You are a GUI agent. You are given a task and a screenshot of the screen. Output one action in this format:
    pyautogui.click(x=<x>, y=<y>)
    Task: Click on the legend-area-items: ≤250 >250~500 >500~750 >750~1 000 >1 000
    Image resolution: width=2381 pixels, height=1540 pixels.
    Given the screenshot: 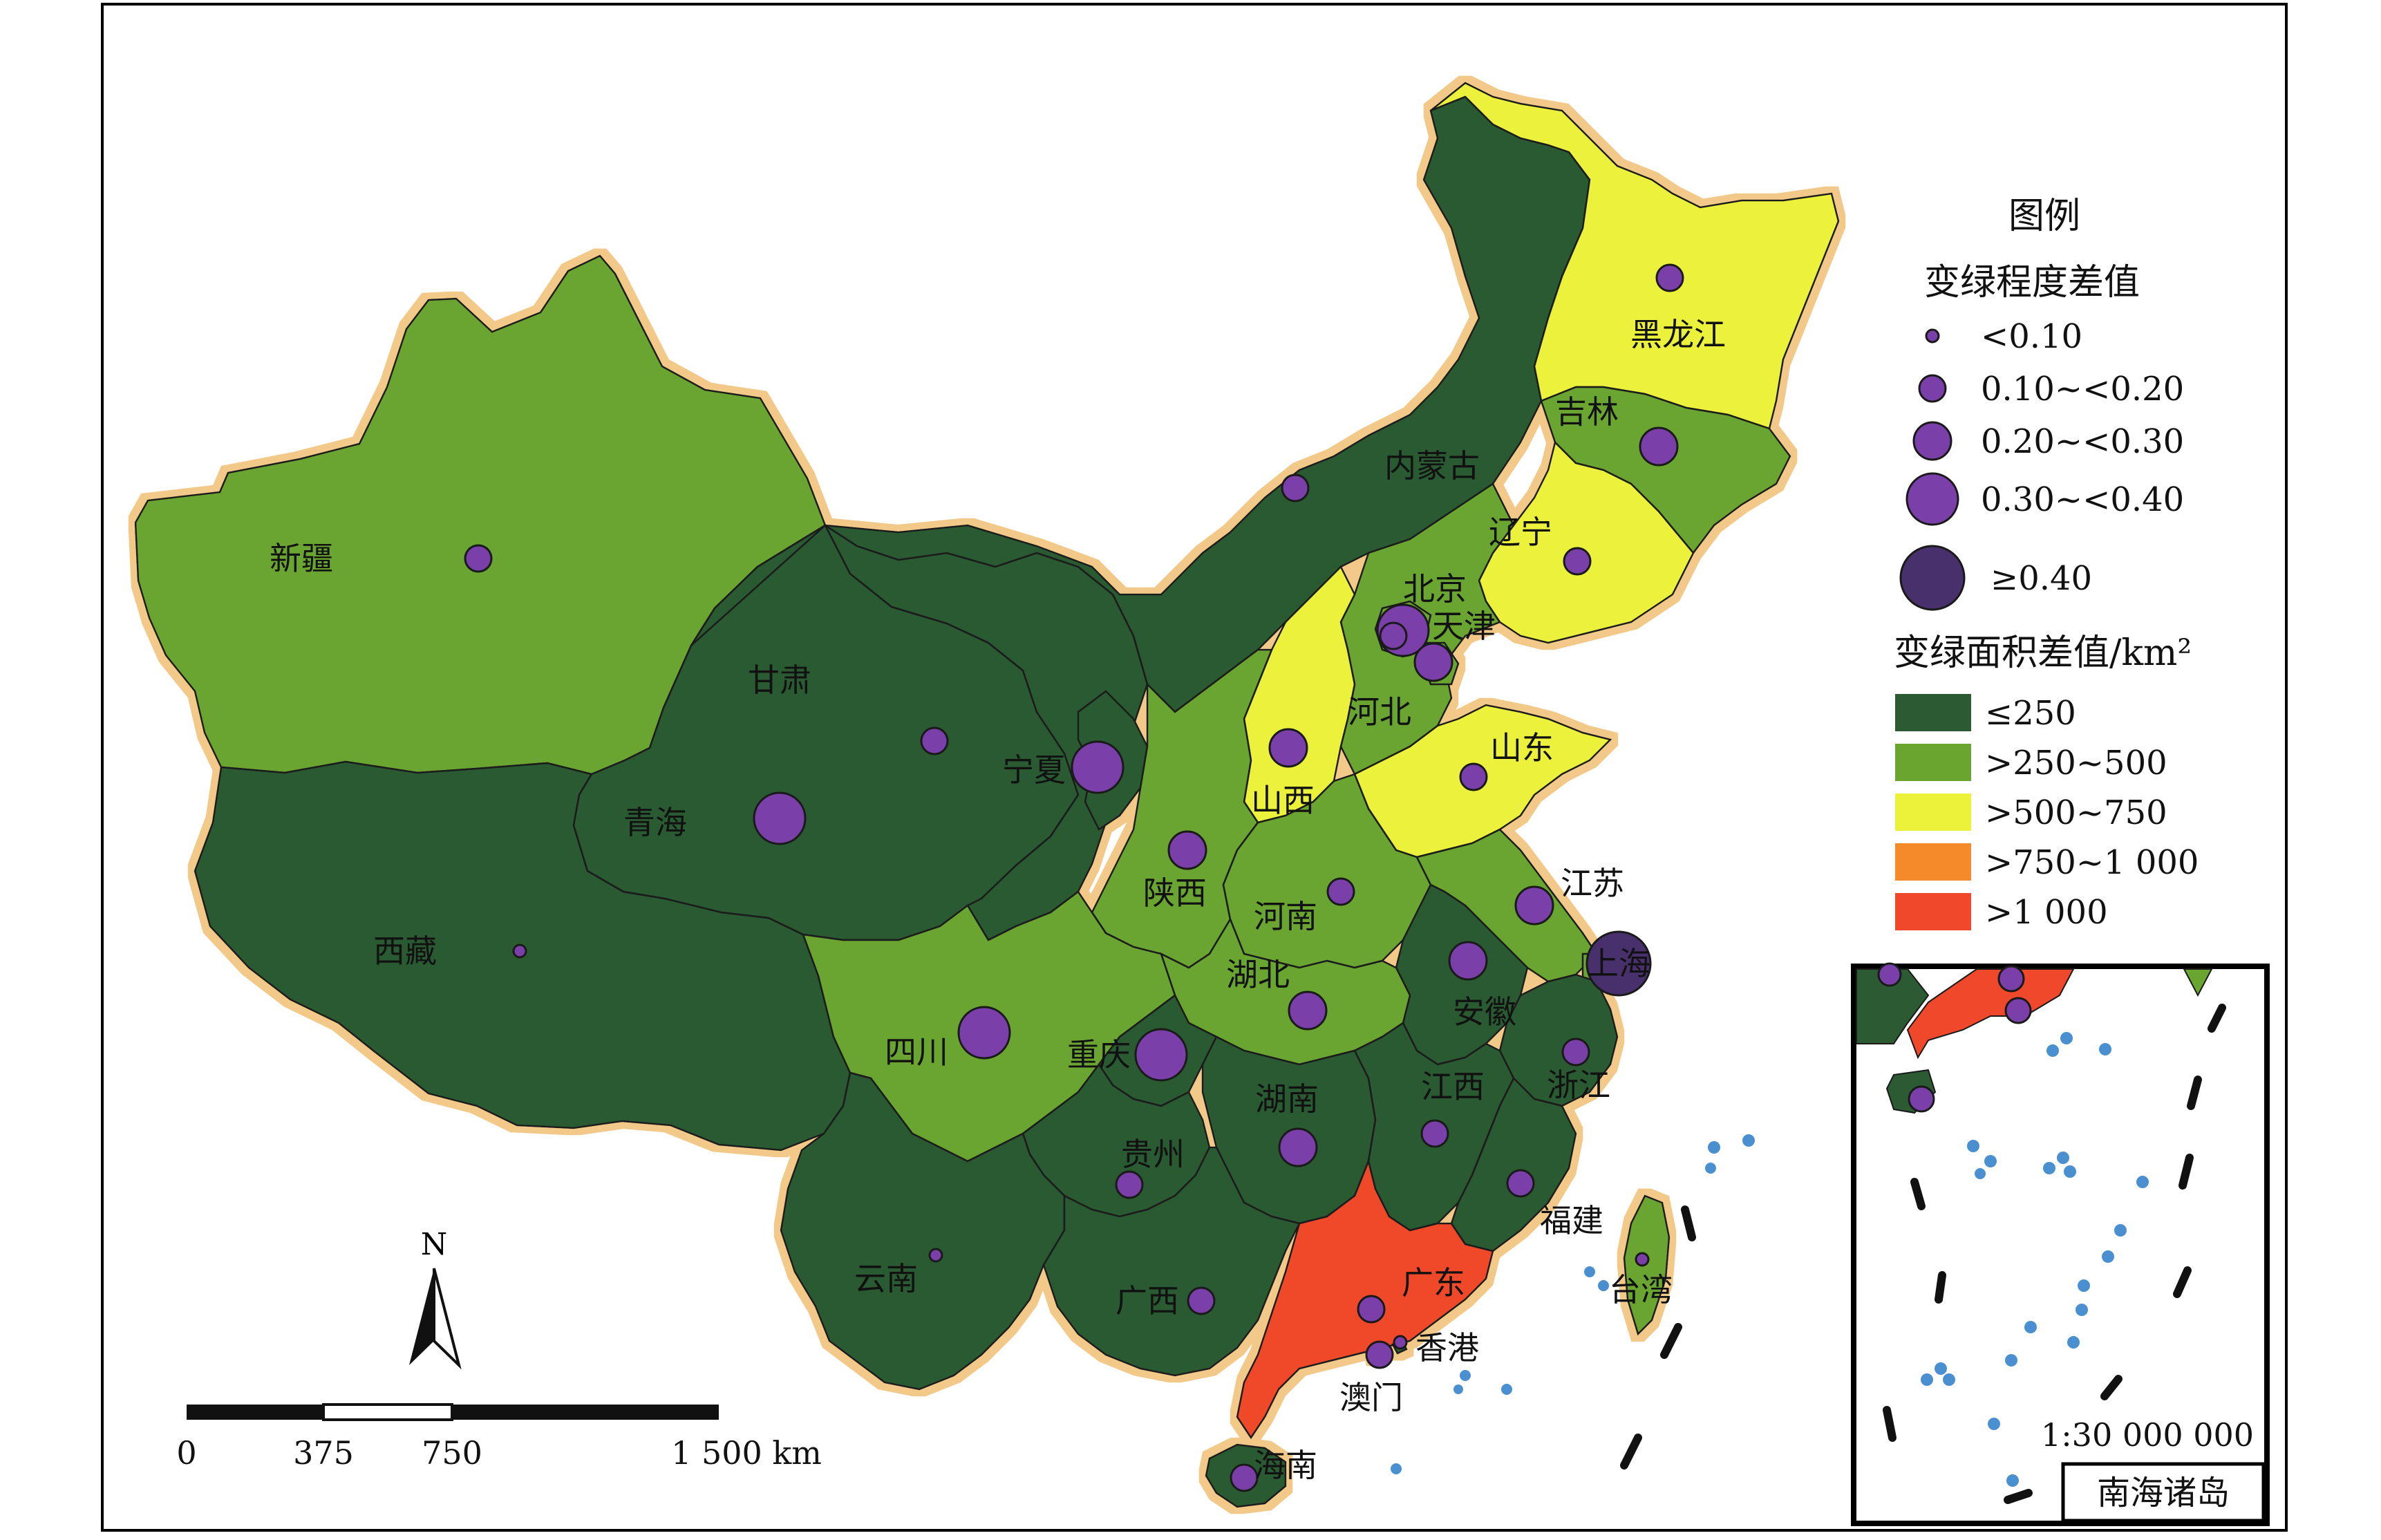 What is the action you would take?
    pyautogui.click(x=2047, y=813)
    